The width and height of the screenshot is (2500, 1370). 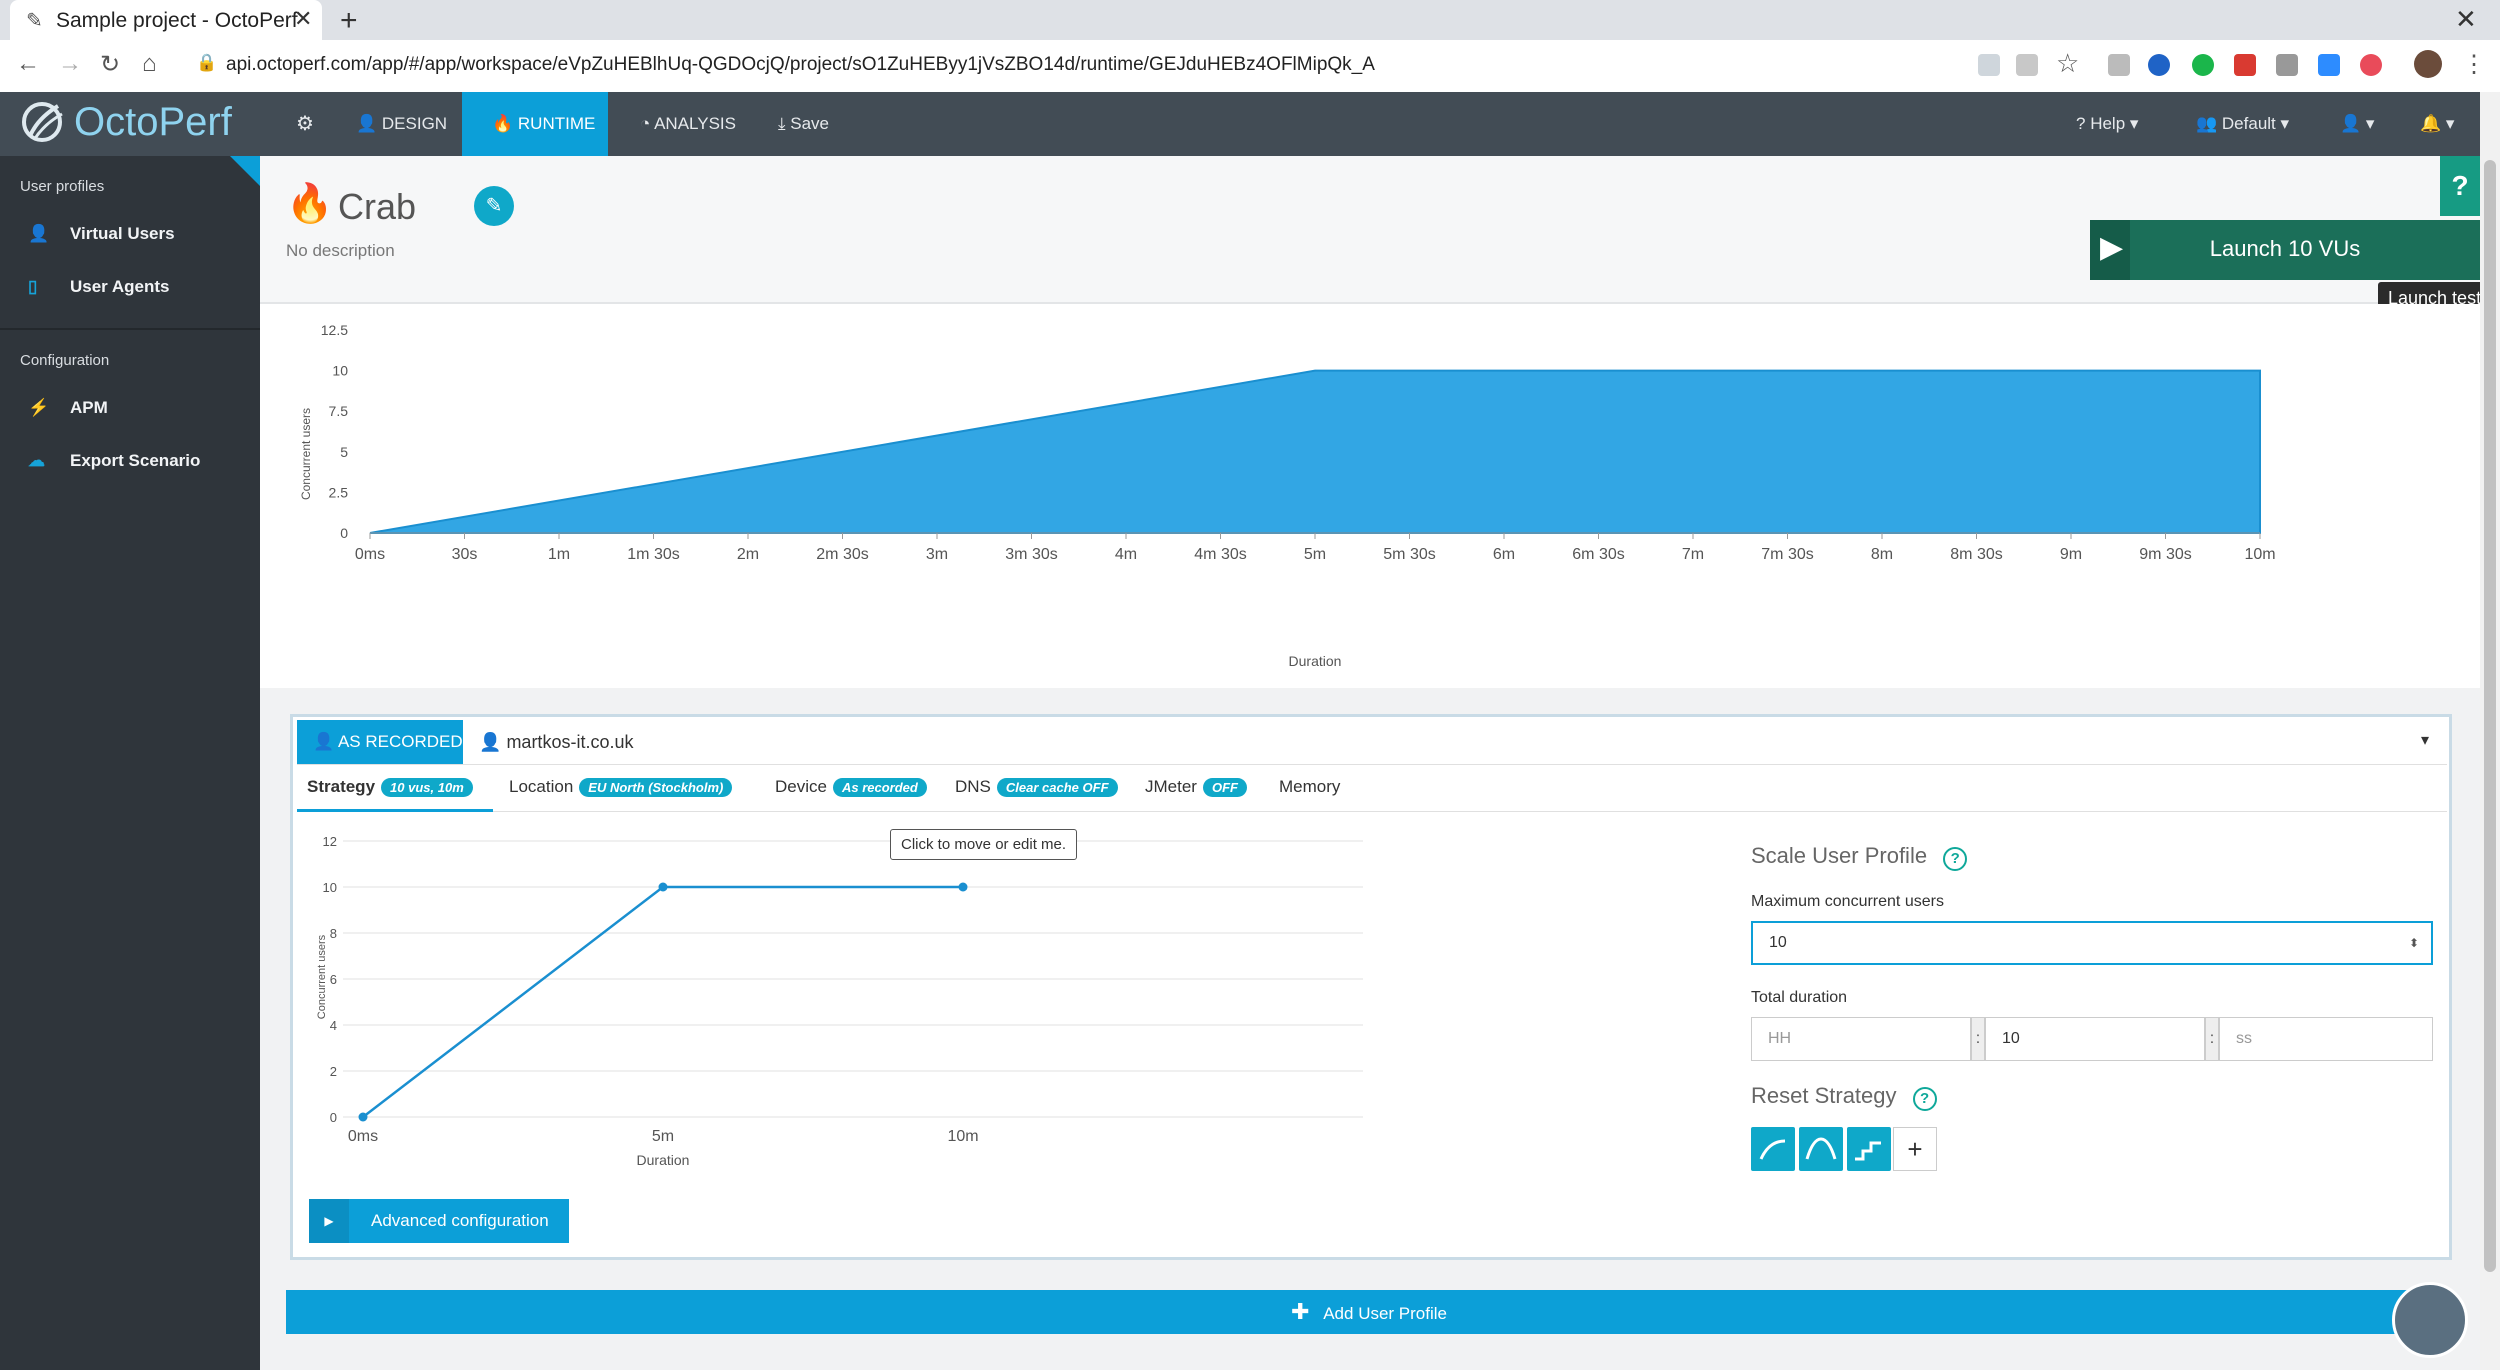 What do you see at coordinates (305, 124) in the screenshot?
I see `workspace-icon: ⚙` at bounding box center [305, 124].